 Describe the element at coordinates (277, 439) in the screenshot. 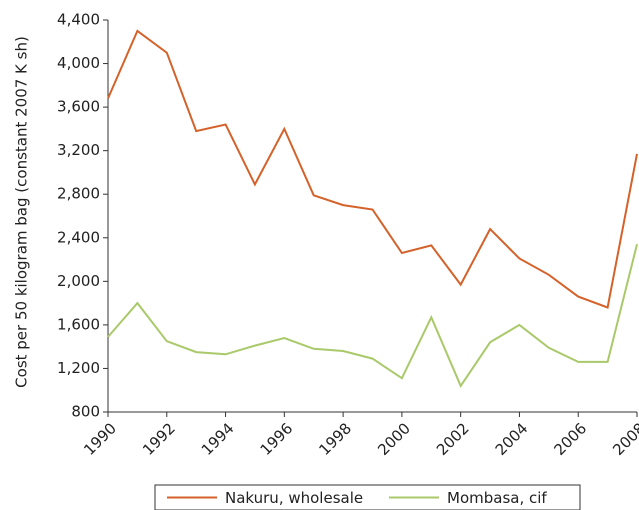

I see `x-tick-label: 1996` at that location.